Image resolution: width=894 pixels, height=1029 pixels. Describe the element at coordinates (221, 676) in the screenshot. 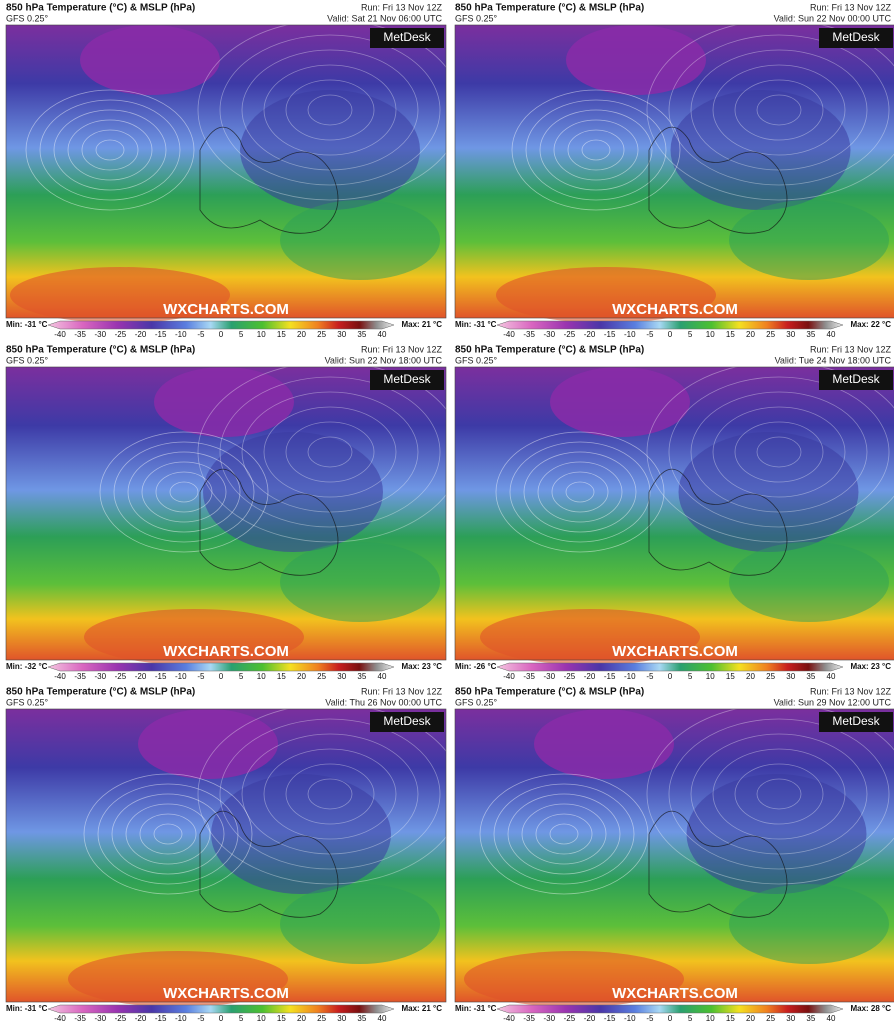

I see `colorbar-tick-label: 0` at that location.